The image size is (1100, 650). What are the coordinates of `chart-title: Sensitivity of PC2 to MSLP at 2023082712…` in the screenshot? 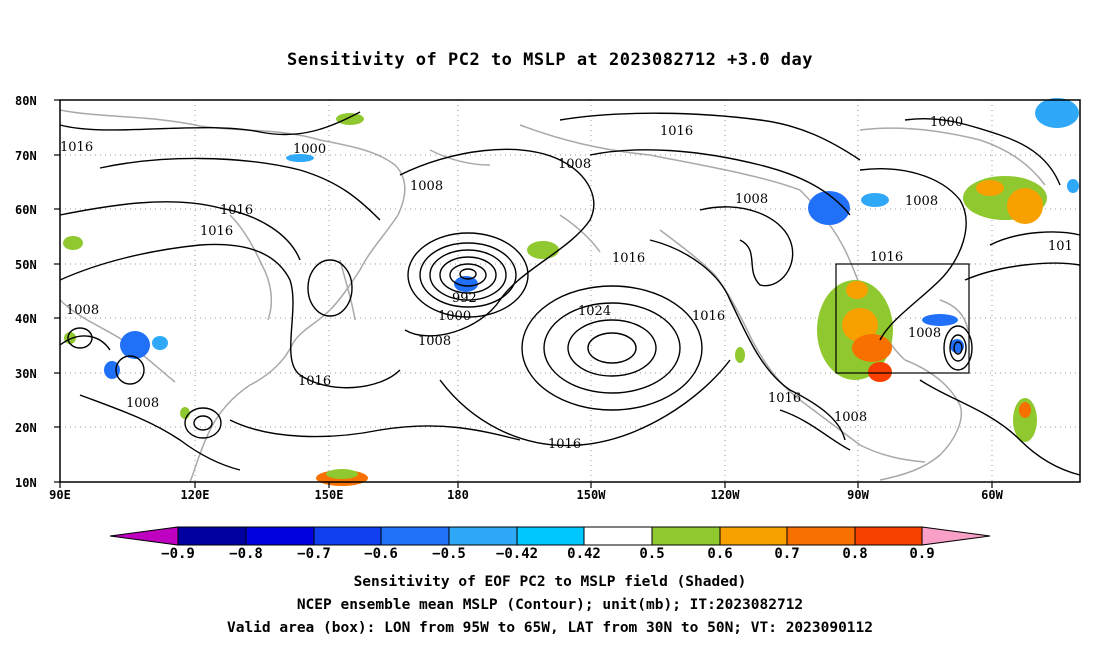 It's located at (549, 60).